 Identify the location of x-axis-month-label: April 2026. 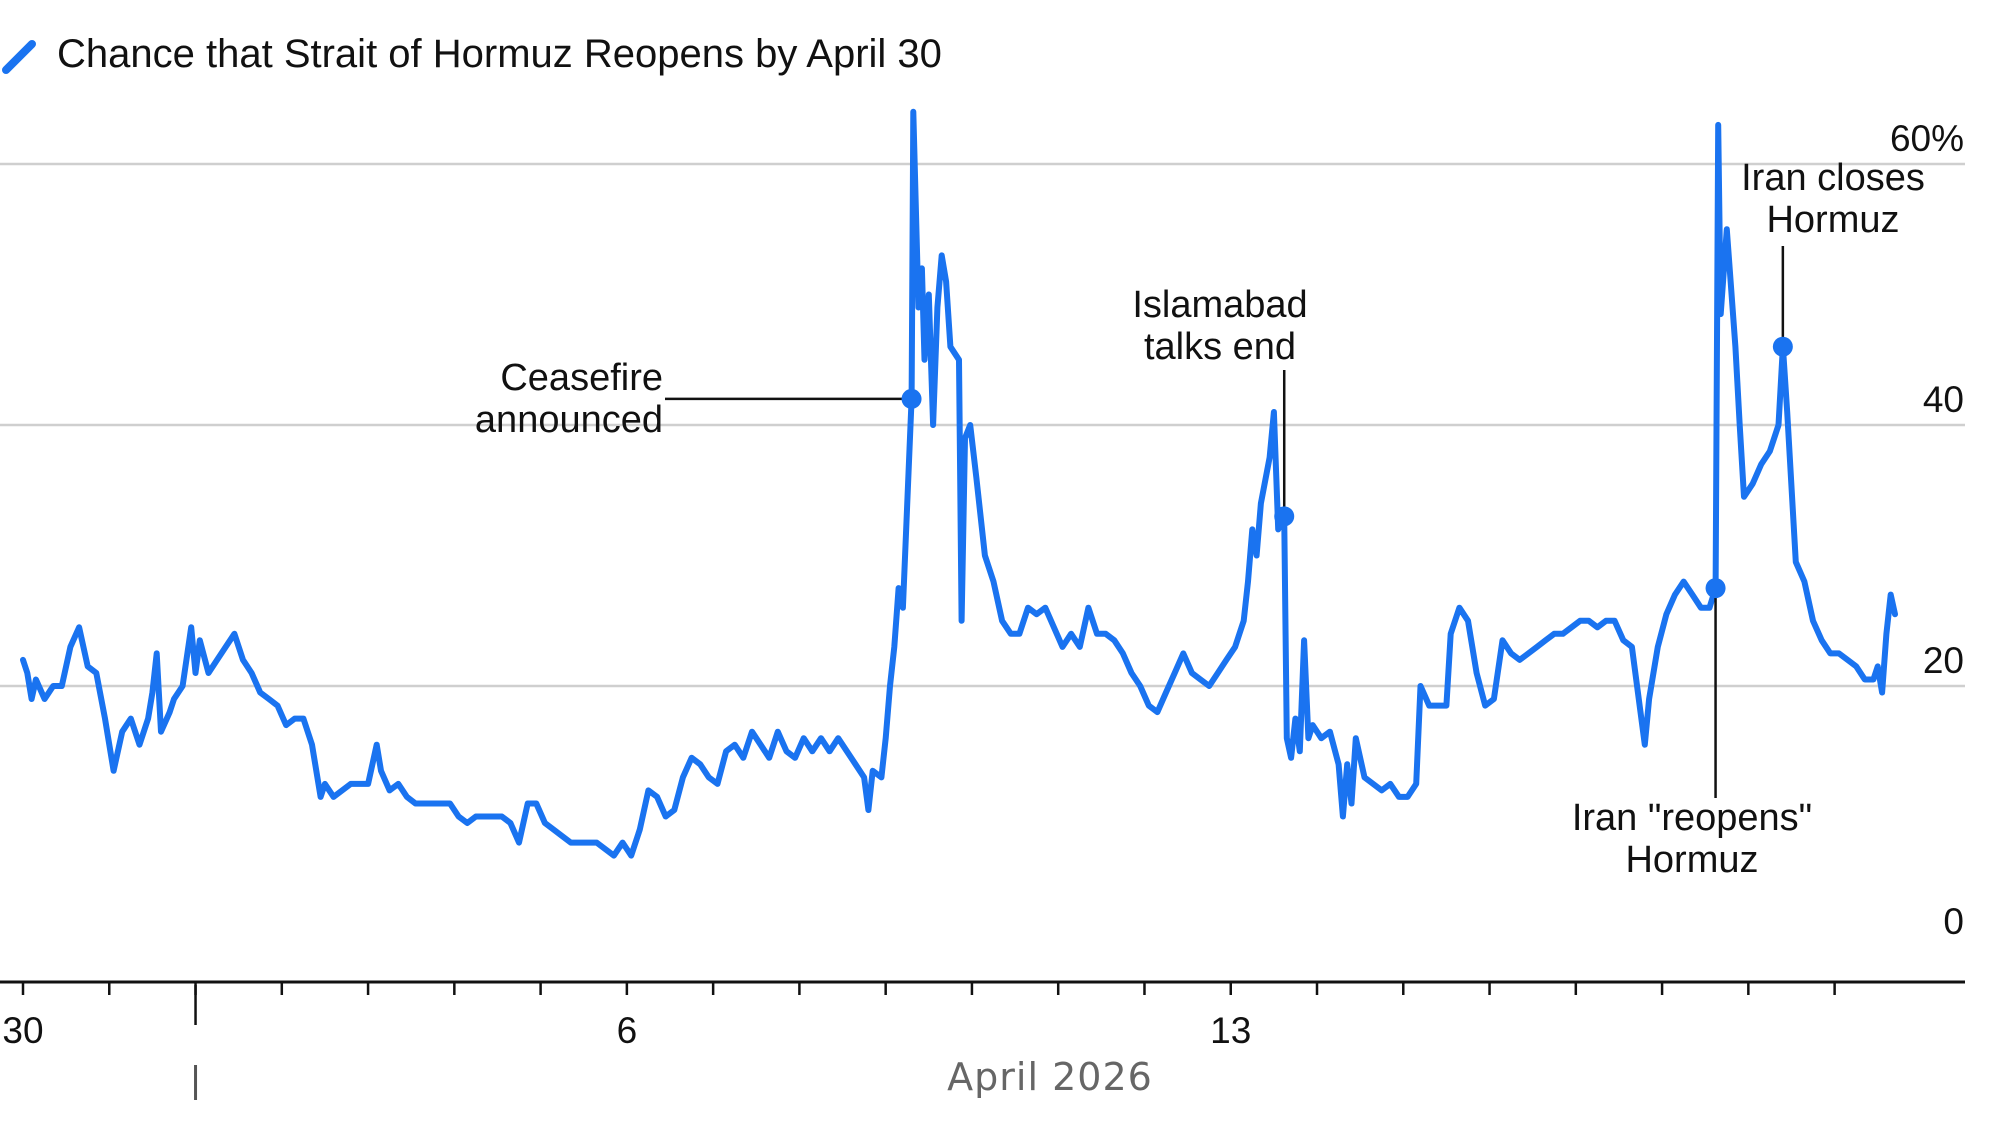
(1050, 1077).